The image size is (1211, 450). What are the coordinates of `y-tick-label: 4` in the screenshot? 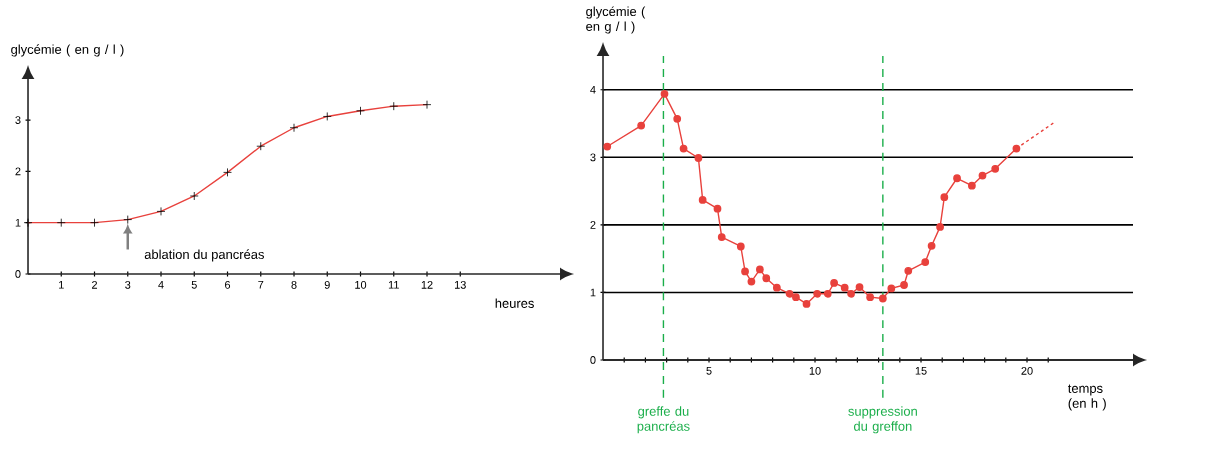 It's located at (593, 90).